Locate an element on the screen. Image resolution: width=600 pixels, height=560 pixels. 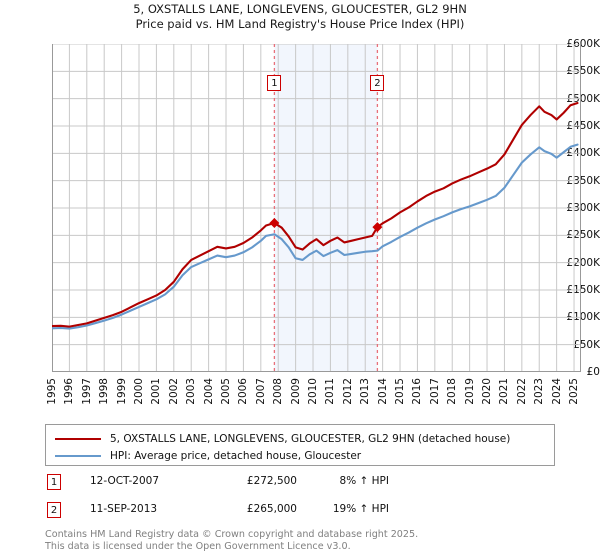
x-axis-tick-label: 2021 is located at coordinates (504, 391).